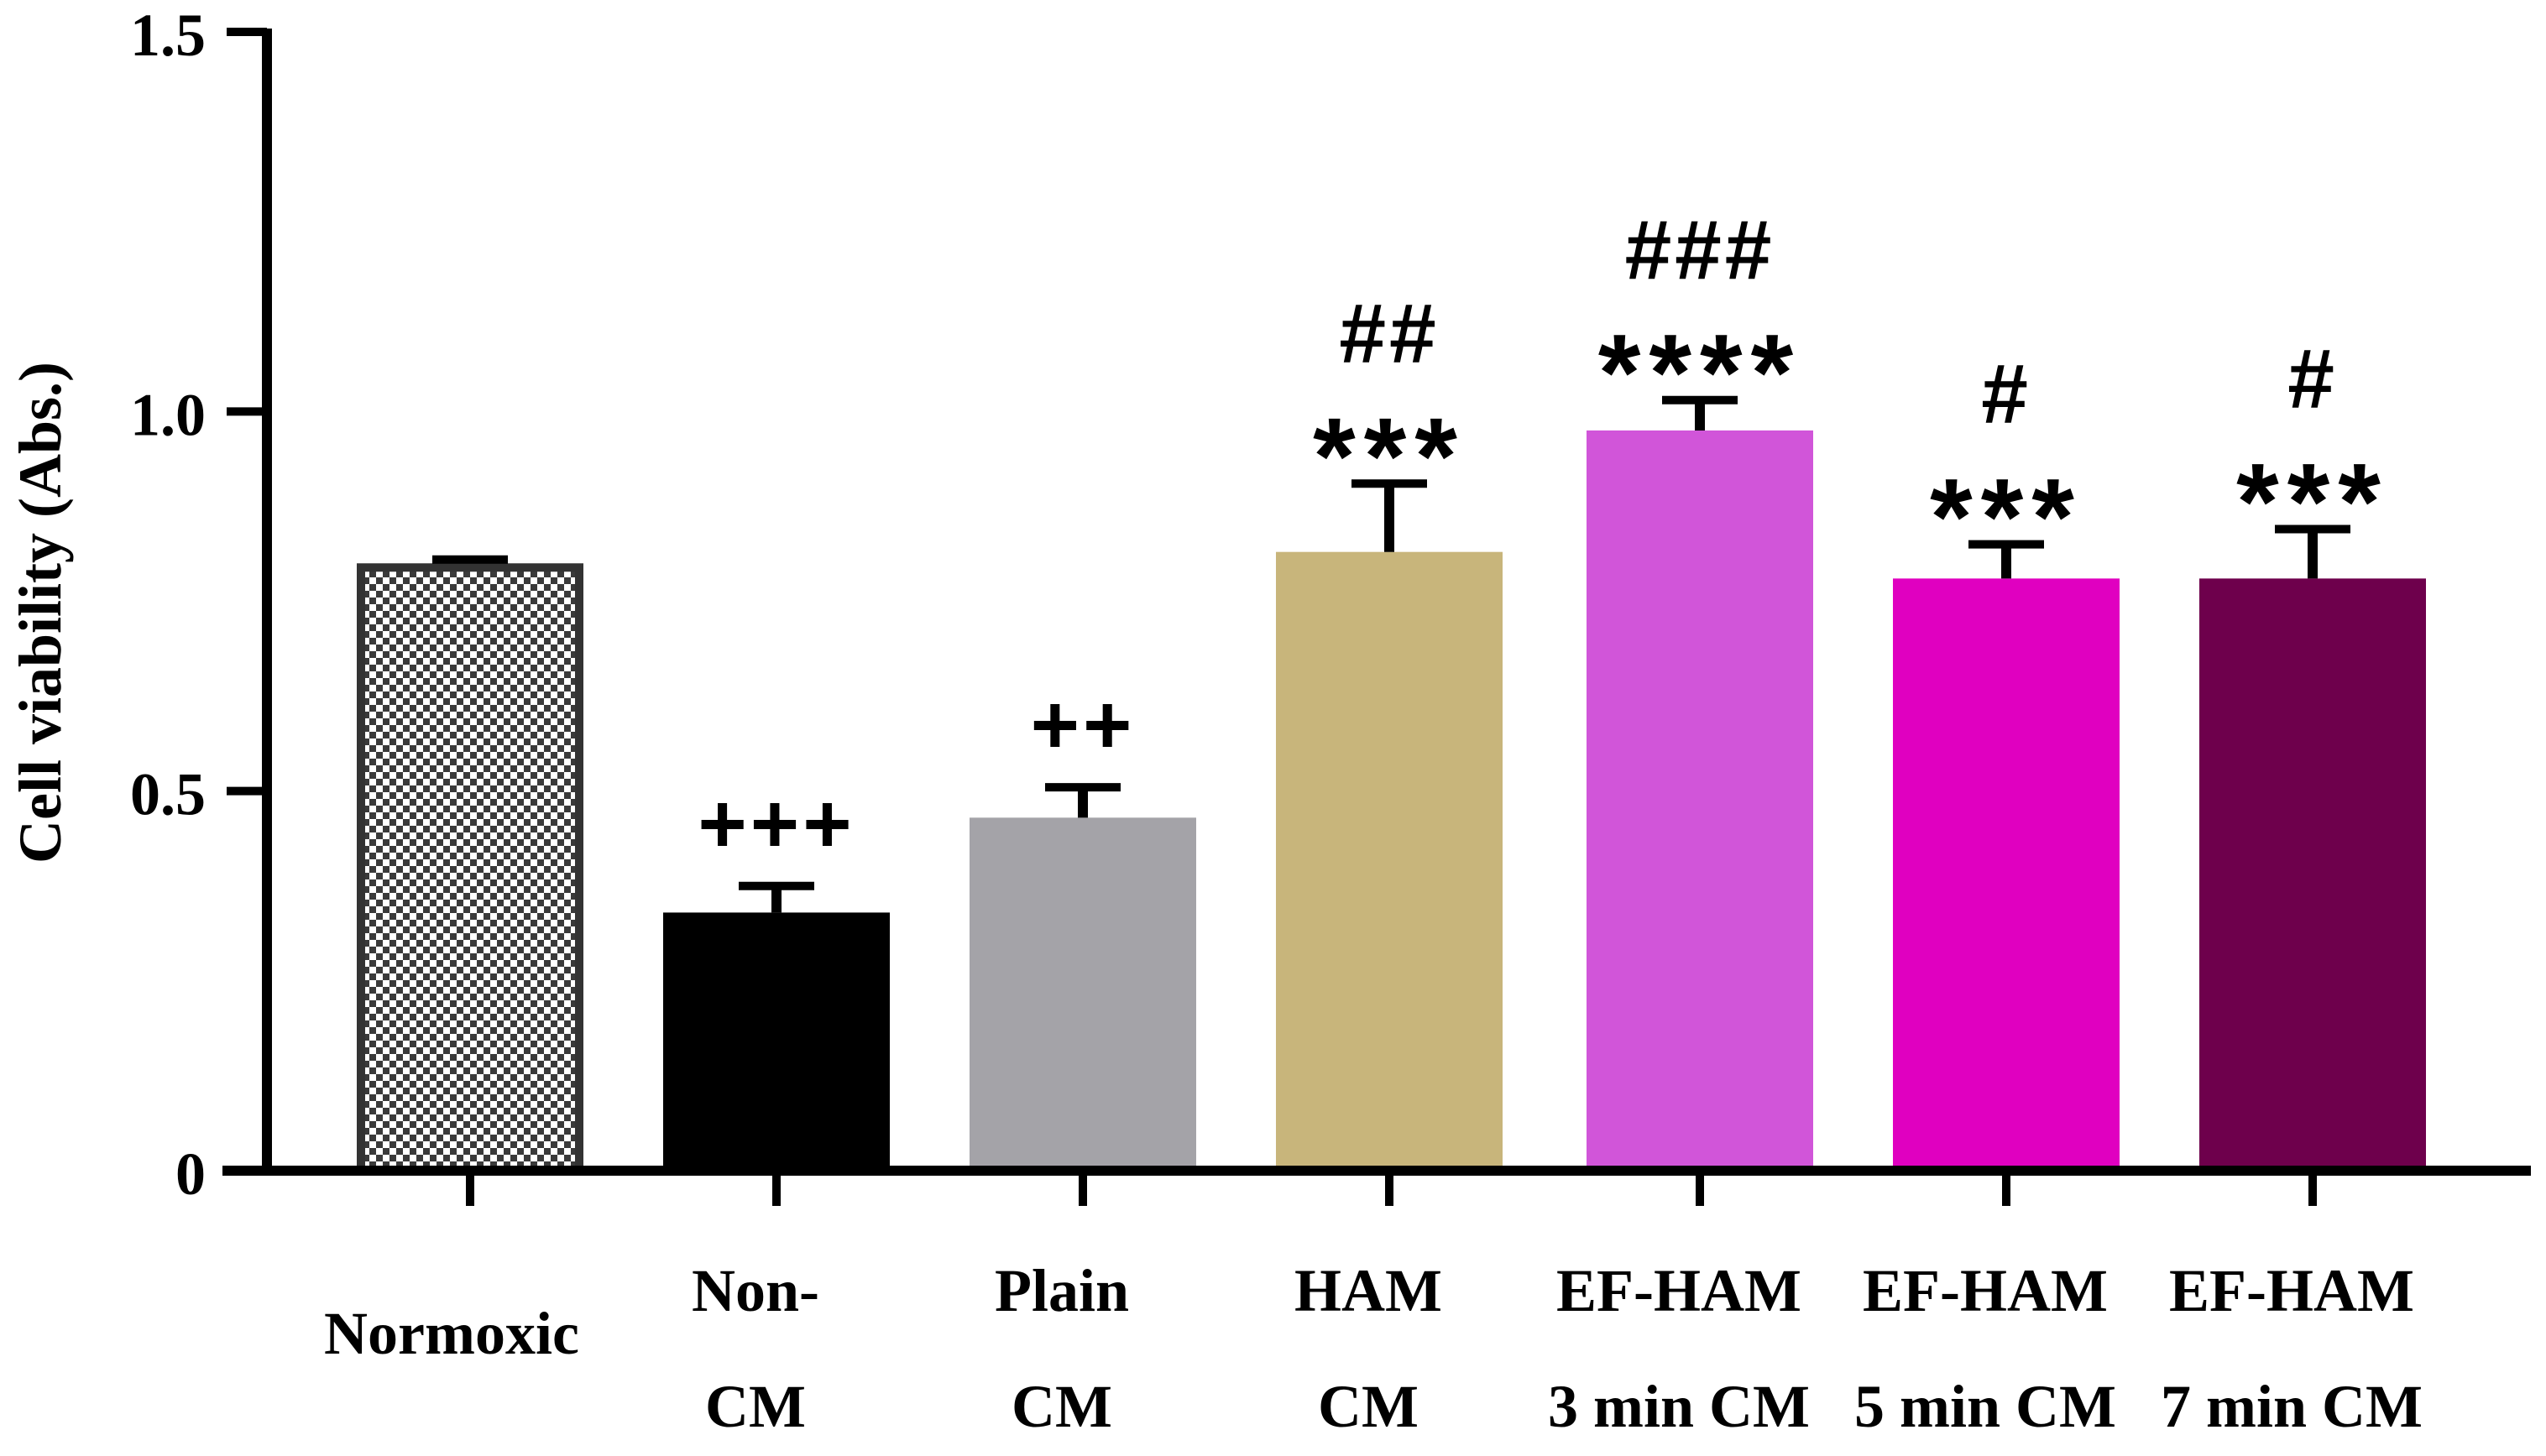  I want to click on y-tick-label: 0, so click(190, 1174).